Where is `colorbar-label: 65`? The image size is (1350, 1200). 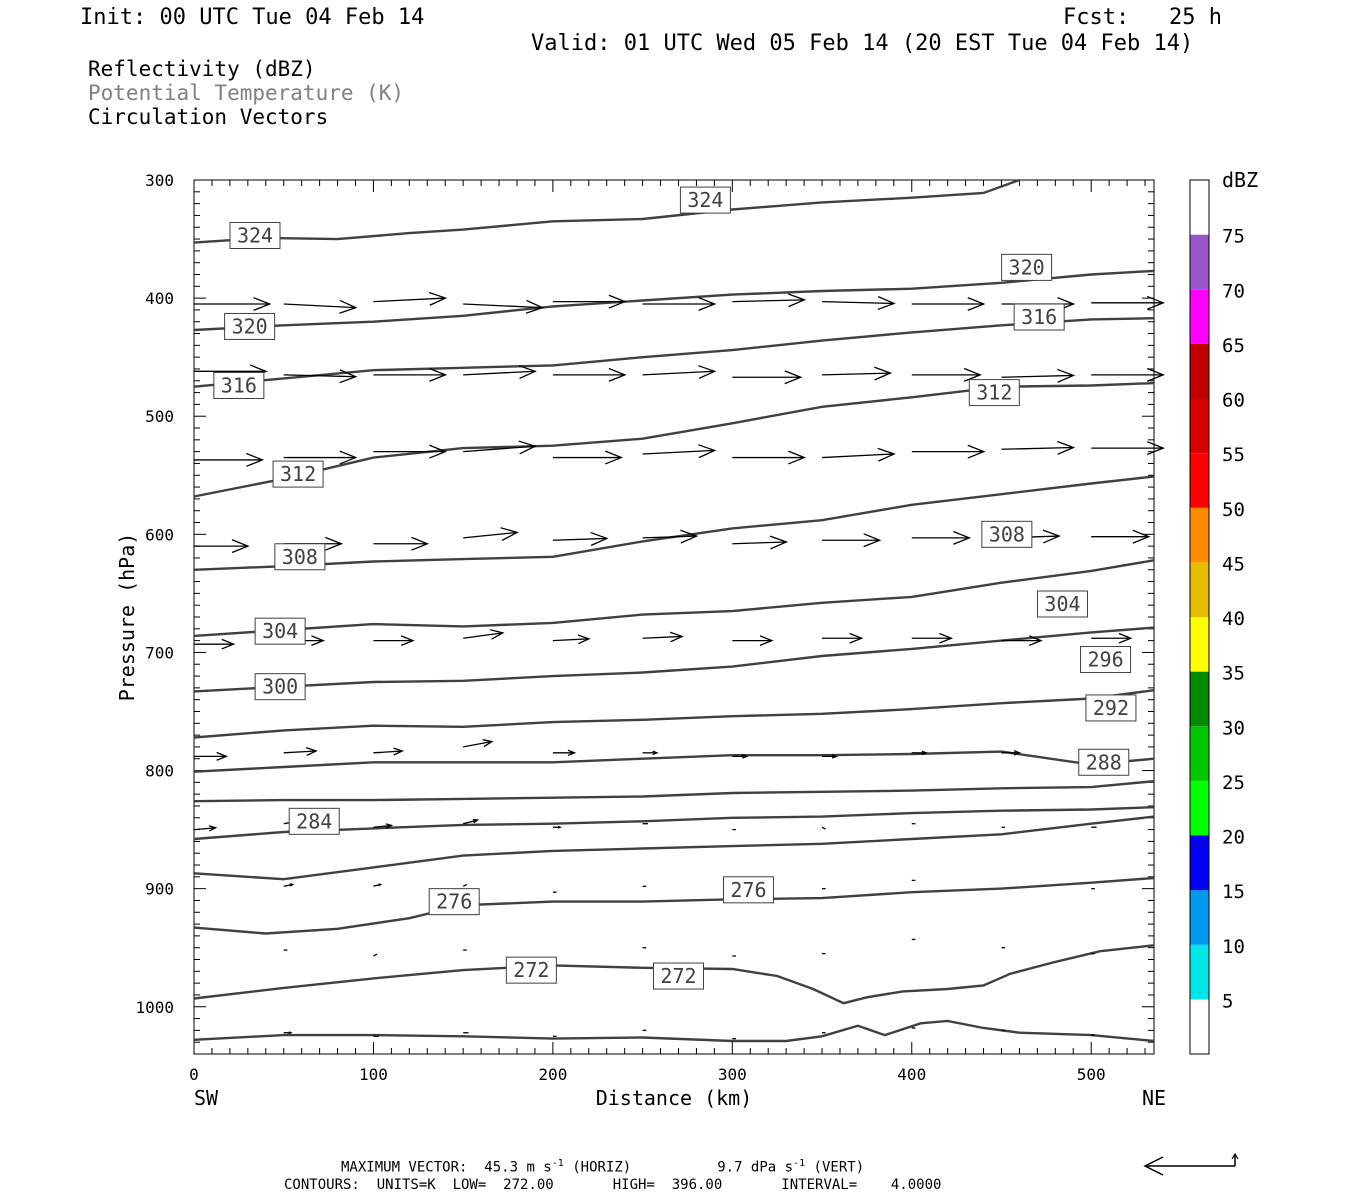 colorbar-label: 65 is located at coordinates (1233, 346).